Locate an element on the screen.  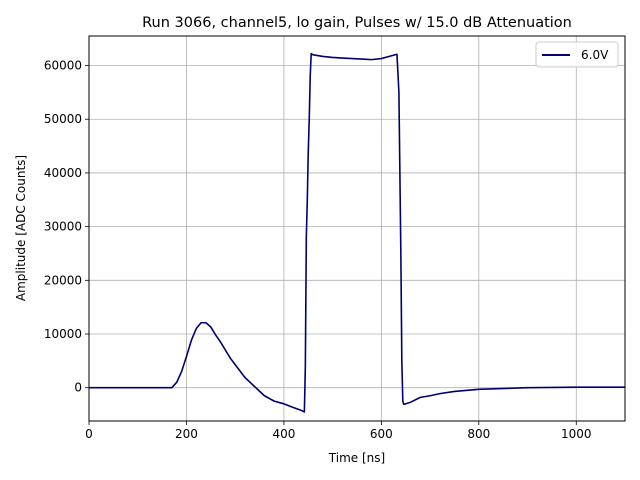
y-tick-label: 50000 is located at coordinates (63, 119).